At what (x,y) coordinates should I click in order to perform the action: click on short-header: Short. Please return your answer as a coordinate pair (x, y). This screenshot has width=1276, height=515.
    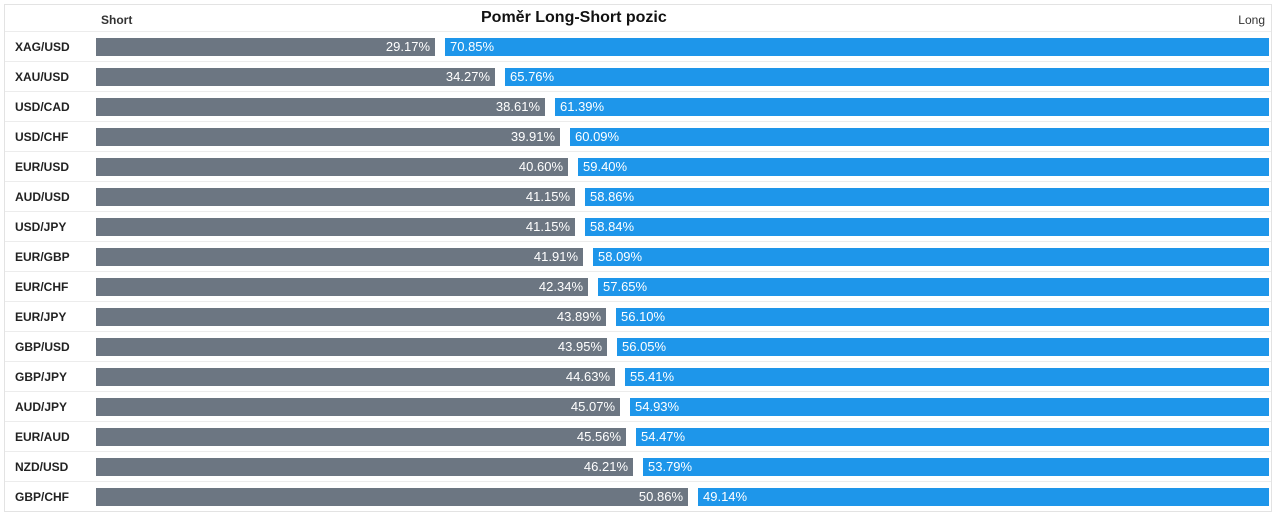
    Looking at the image, I should click on (117, 20).